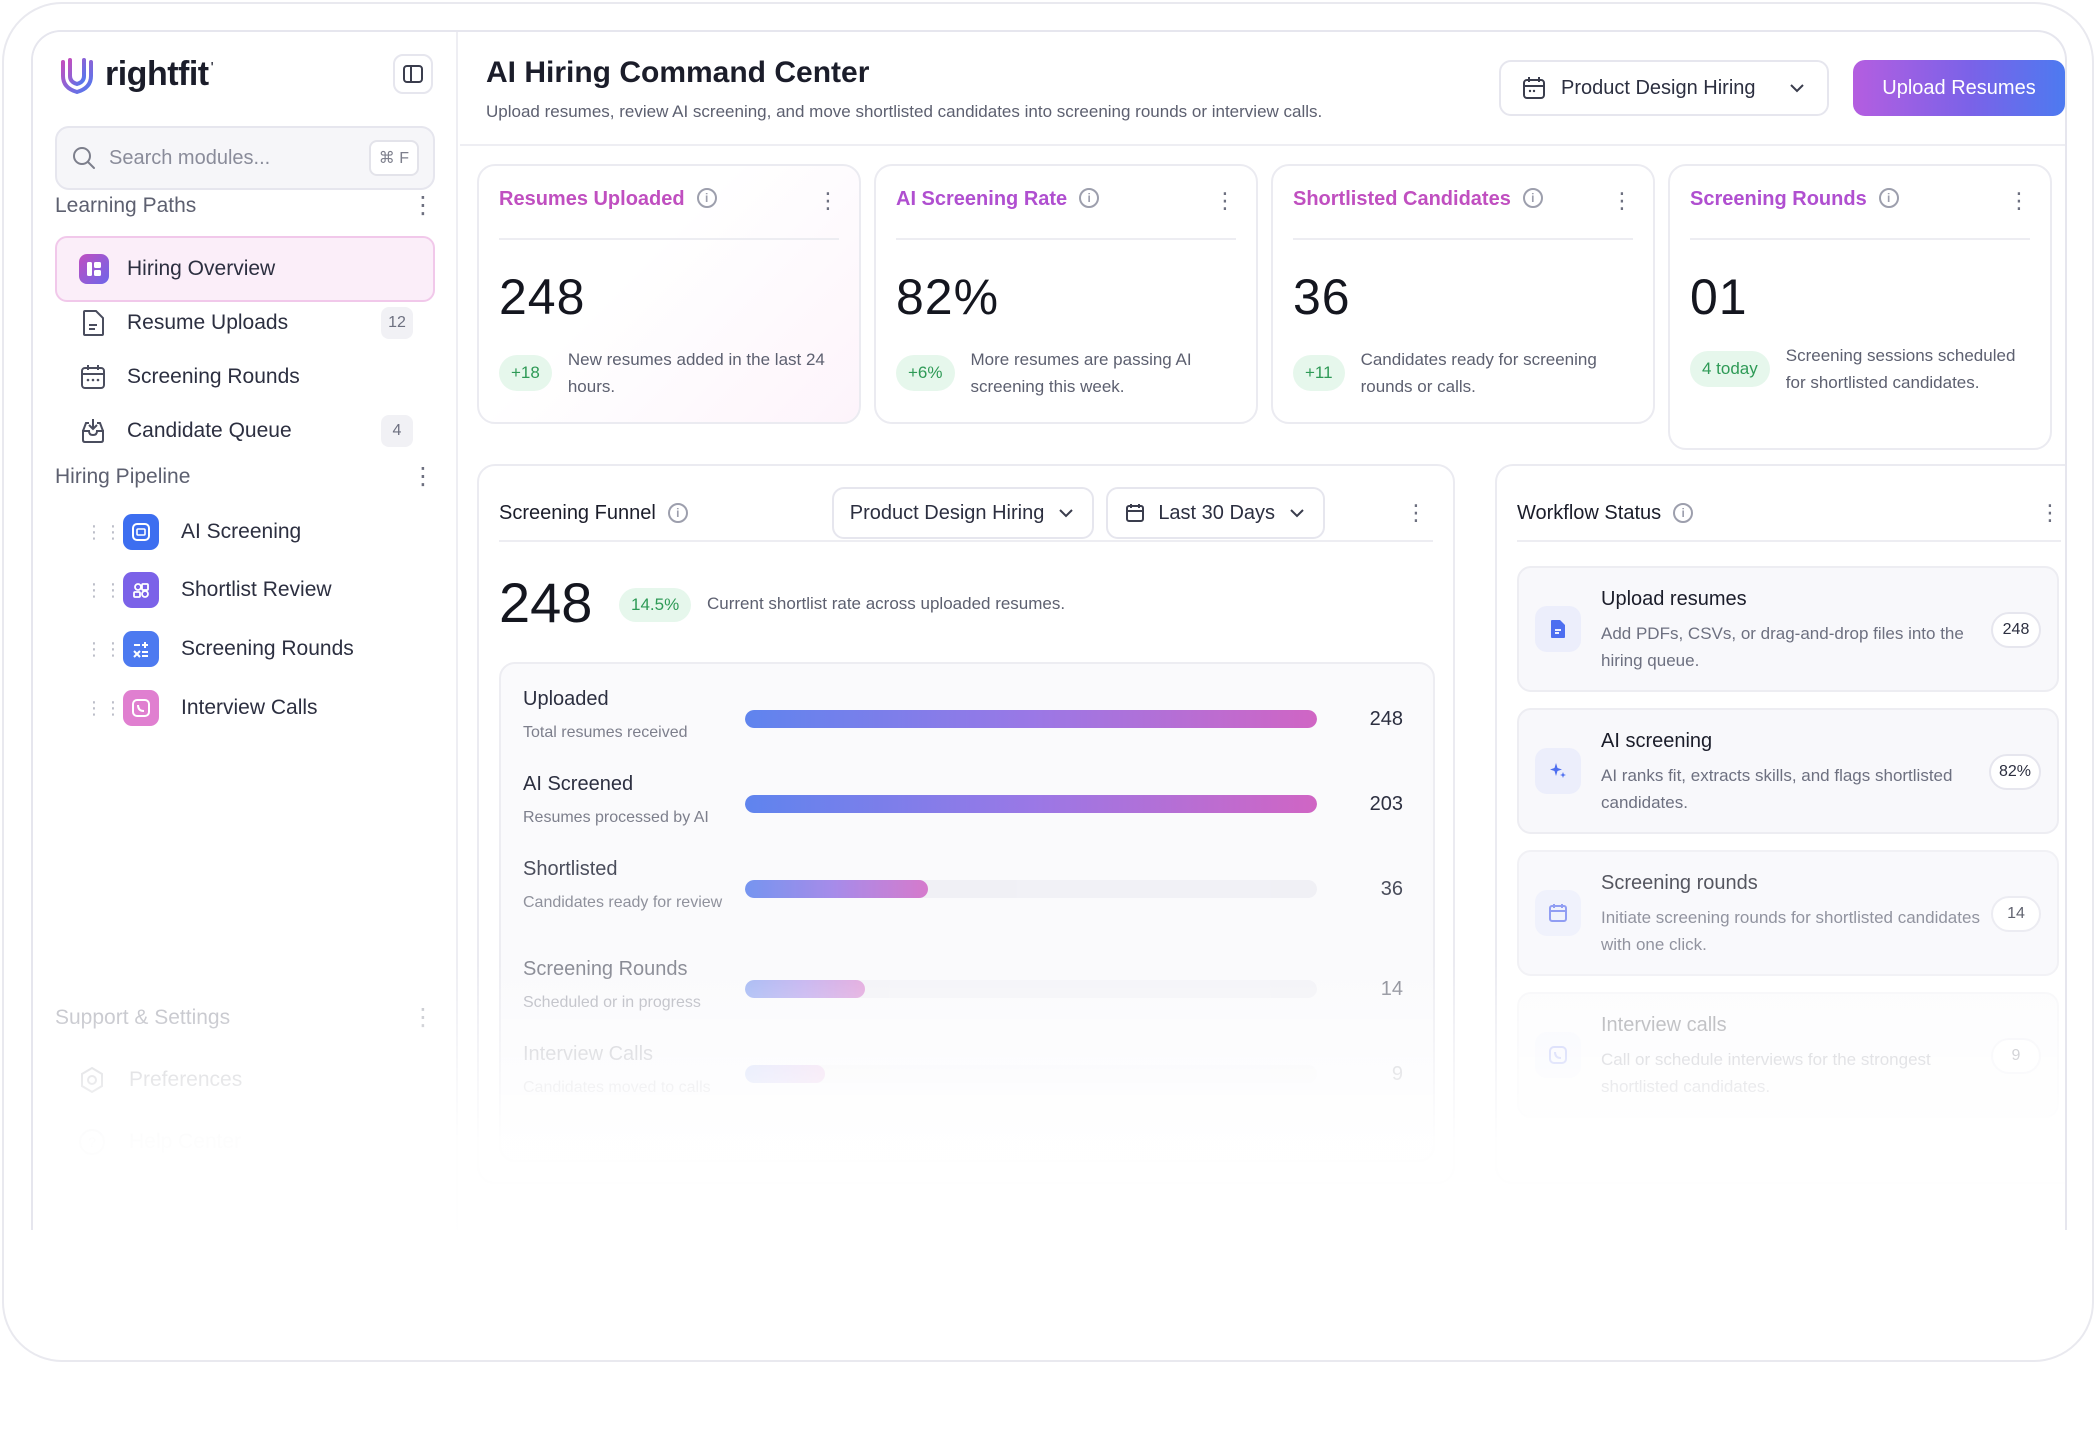  I want to click on funnel-stage-row: Uploaded Total resumes received 248, so click(968, 723).